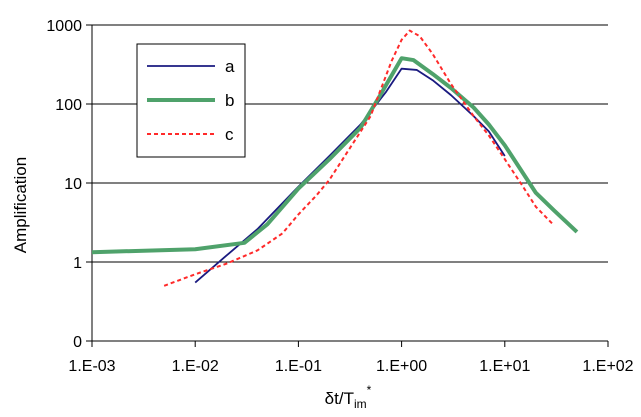  I want to click on x-tick-label-1.E-02: 1.E-02, so click(195, 366).